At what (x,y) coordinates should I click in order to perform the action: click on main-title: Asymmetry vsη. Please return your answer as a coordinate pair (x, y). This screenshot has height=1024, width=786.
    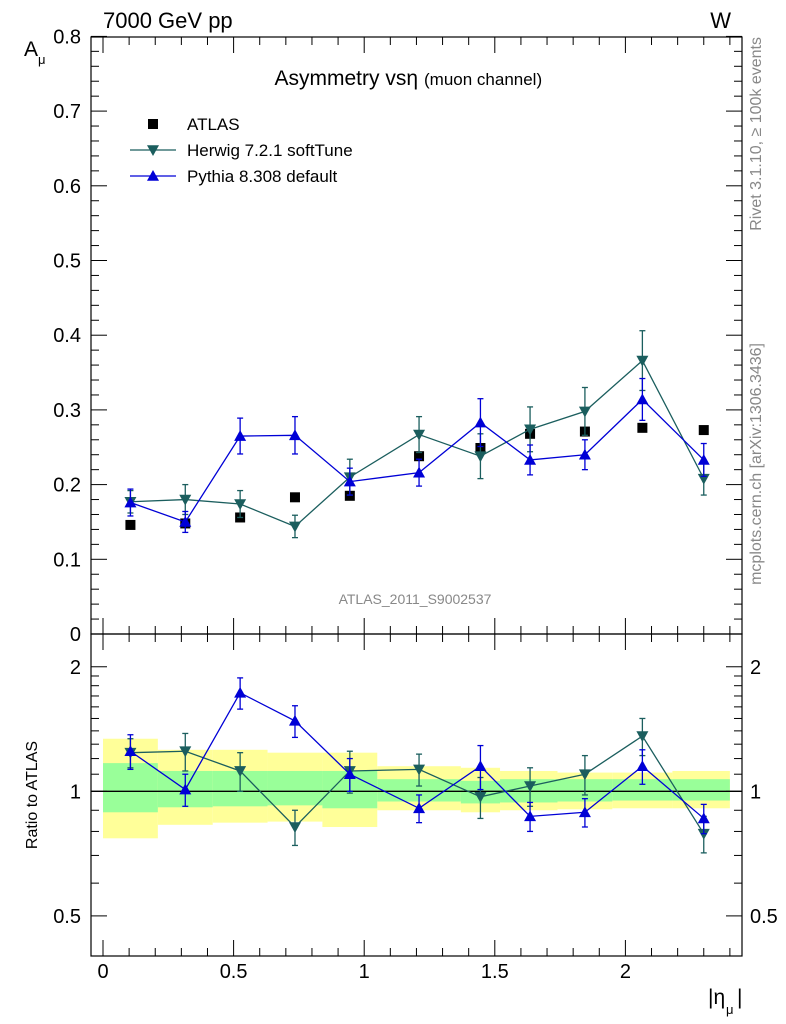
    Looking at the image, I should click on (346, 78).